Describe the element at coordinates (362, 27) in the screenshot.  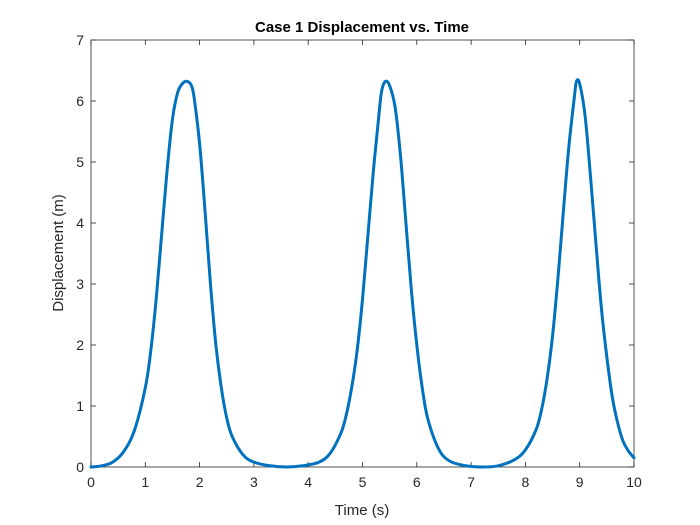
I see `chart-title: Case 1 Displacement vs. Time` at that location.